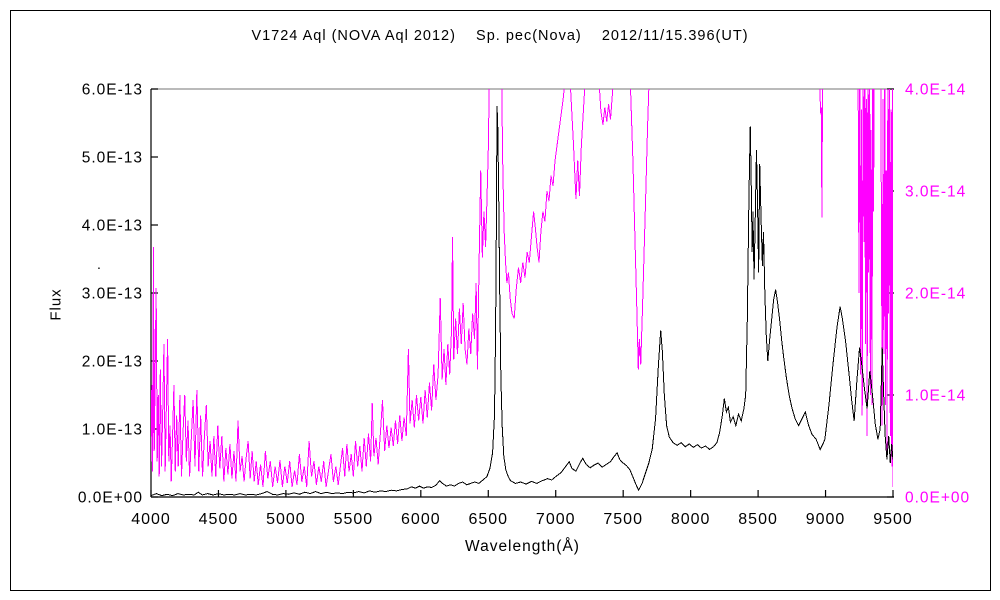 The height and width of the screenshot is (600, 1000). What do you see at coordinates (112, 294) in the screenshot?
I see `y-left-tick-label: 3.0E-13` at bounding box center [112, 294].